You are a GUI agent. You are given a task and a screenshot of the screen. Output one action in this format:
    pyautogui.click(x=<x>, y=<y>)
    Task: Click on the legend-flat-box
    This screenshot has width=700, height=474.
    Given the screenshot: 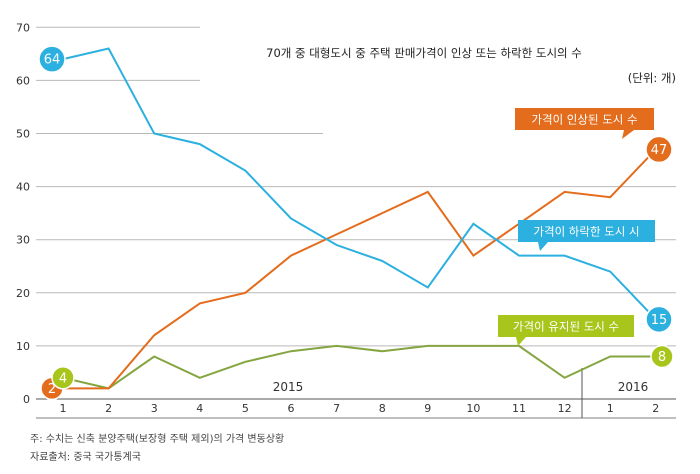 What is the action you would take?
    pyautogui.click(x=566, y=326)
    